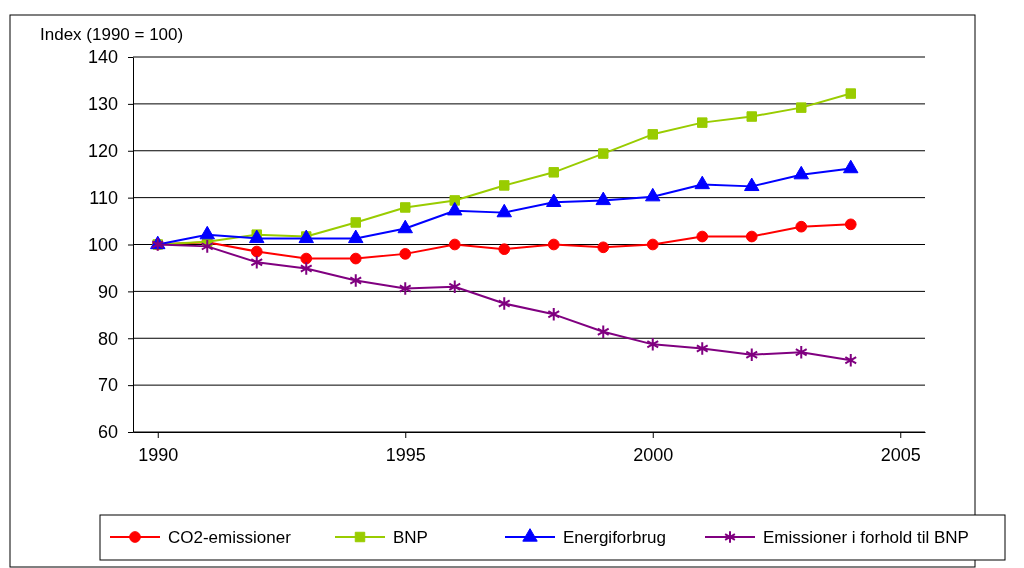 The height and width of the screenshot is (568, 1024). I want to click on legend-label: Energiforbrug, so click(615, 537).